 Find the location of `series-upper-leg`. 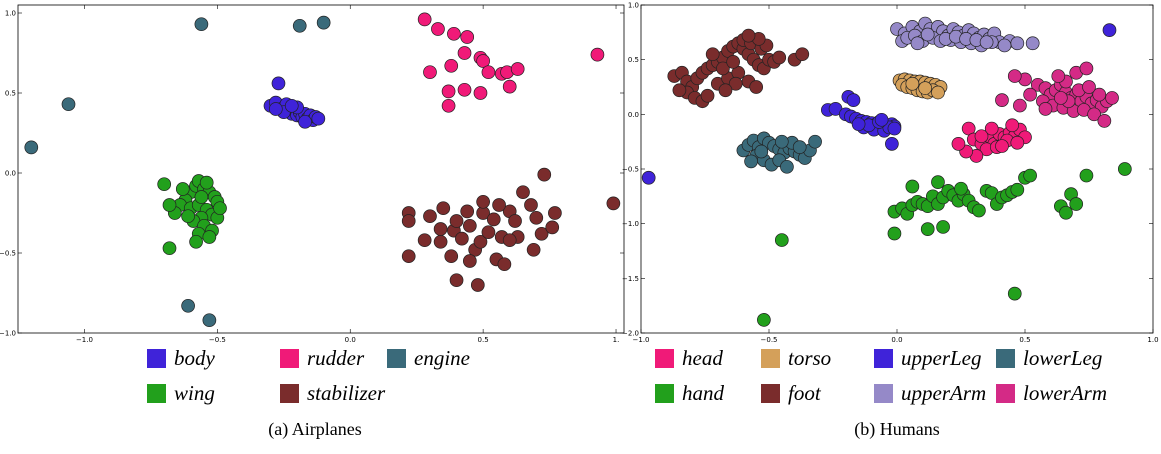

series-upper-leg is located at coordinates (879, 104).